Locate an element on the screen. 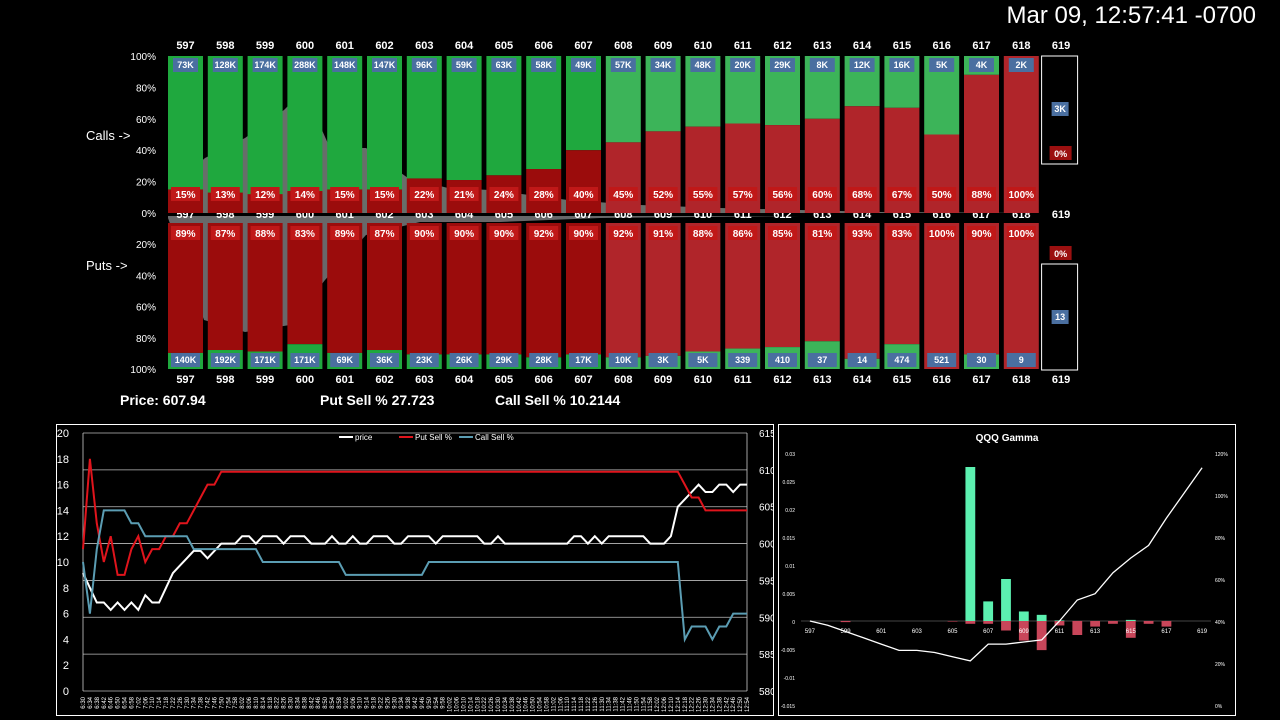 The width and height of the screenshot is (1280, 720). puts-sell-label: 92% is located at coordinates (544, 234).